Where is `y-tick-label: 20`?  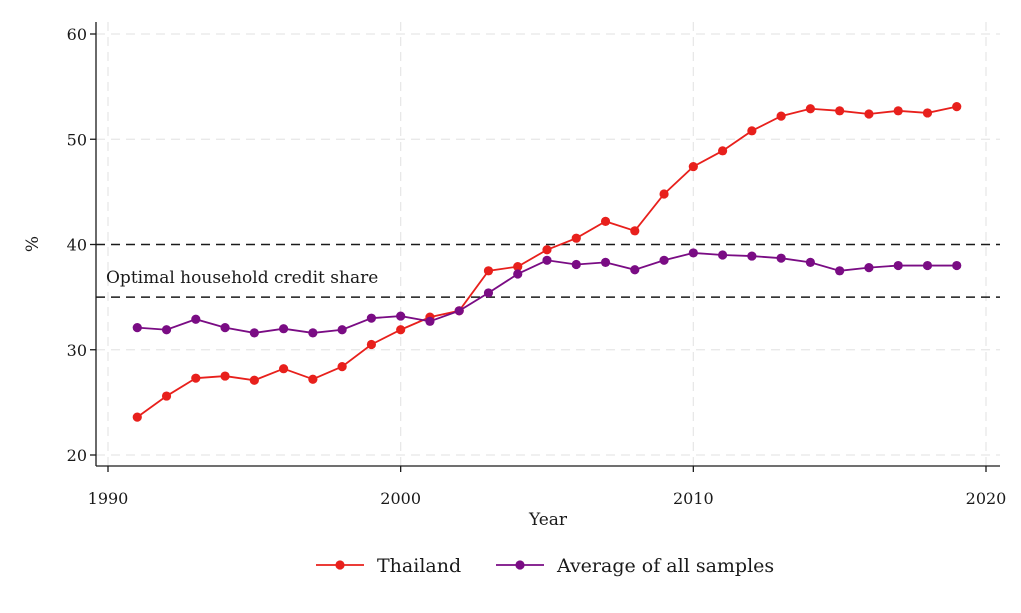
y-tick-label: 20 is located at coordinates (77, 455).